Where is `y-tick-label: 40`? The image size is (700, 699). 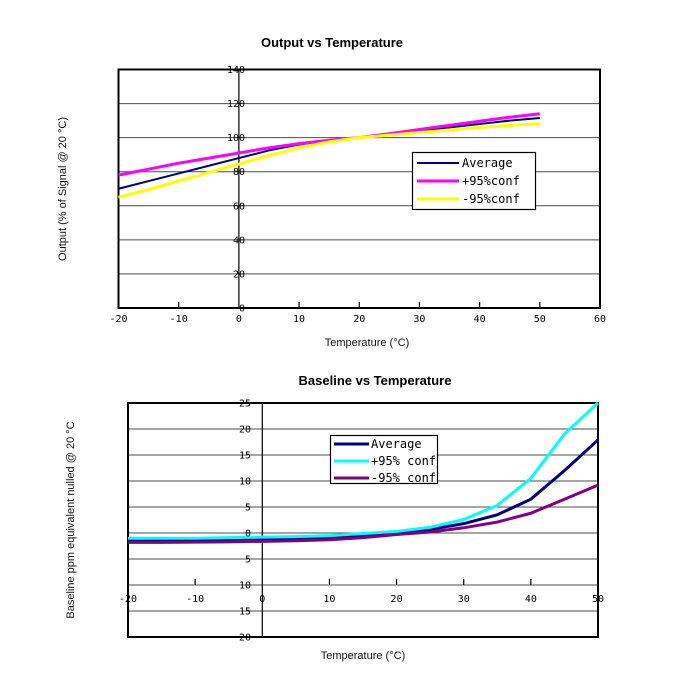 y-tick-label: 40 is located at coordinates (239, 240).